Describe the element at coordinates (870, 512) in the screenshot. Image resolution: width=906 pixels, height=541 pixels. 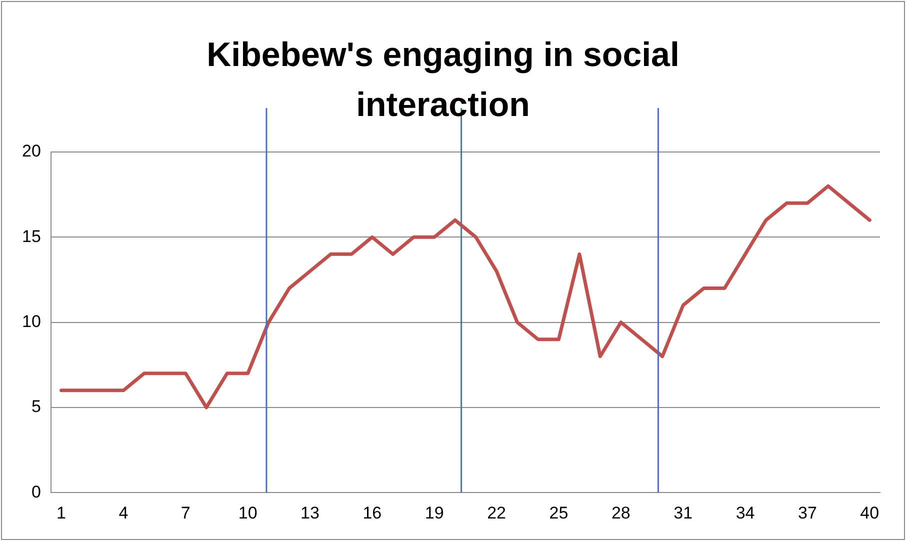
I see `x-tick-label: 40` at that location.